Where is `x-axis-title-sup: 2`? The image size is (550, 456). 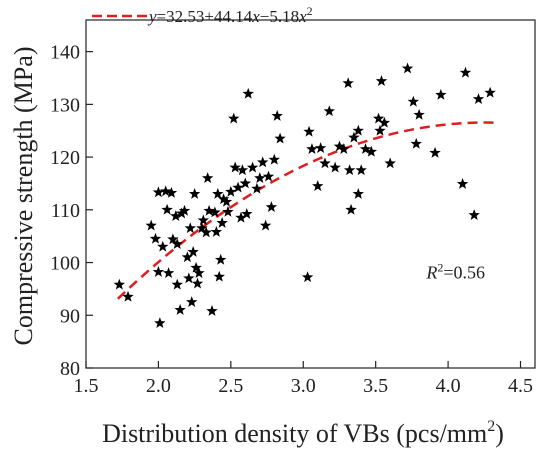 x-axis-title-sup: 2 is located at coordinates (491, 426).